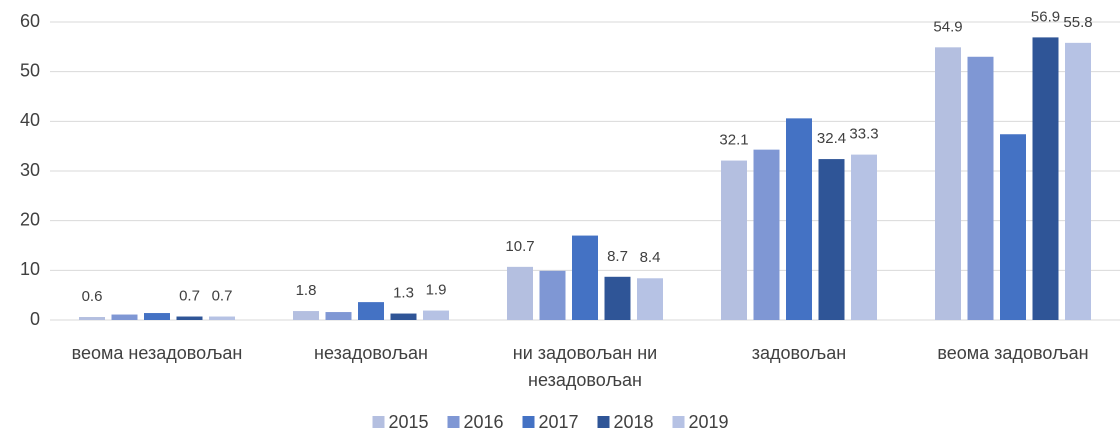  I want to click on y-tick-label: 10, so click(30, 269).